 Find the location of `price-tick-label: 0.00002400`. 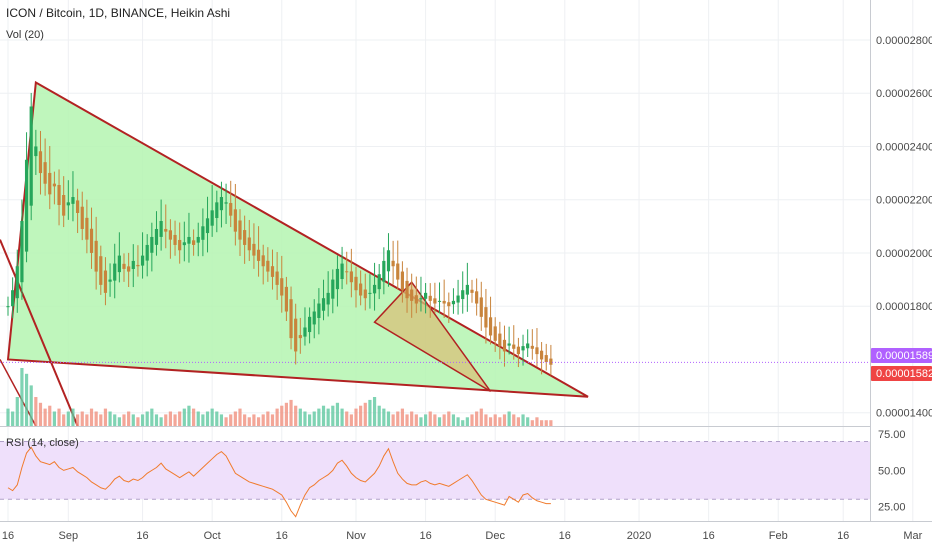

price-tick-label: 0.00002400 is located at coordinates (904, 147).